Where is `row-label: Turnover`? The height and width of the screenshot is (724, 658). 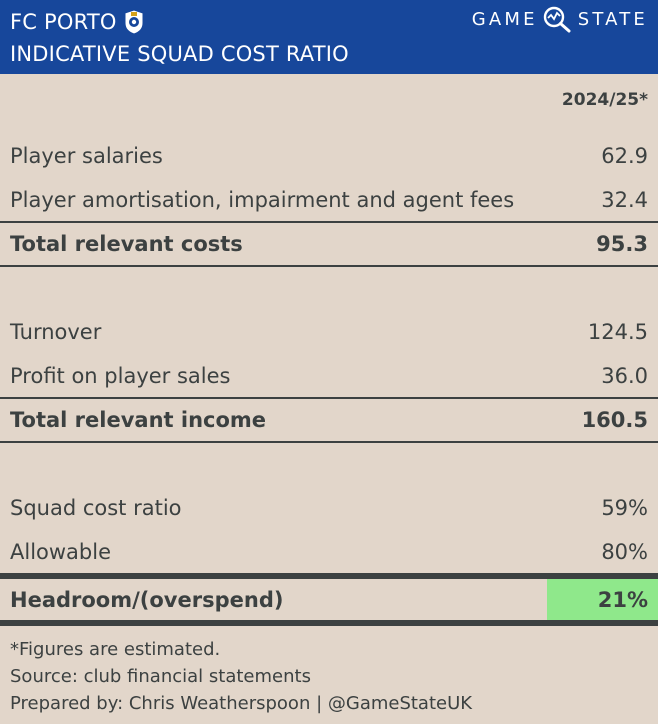 row-label: Turnover is located at coordinates (56, 332).